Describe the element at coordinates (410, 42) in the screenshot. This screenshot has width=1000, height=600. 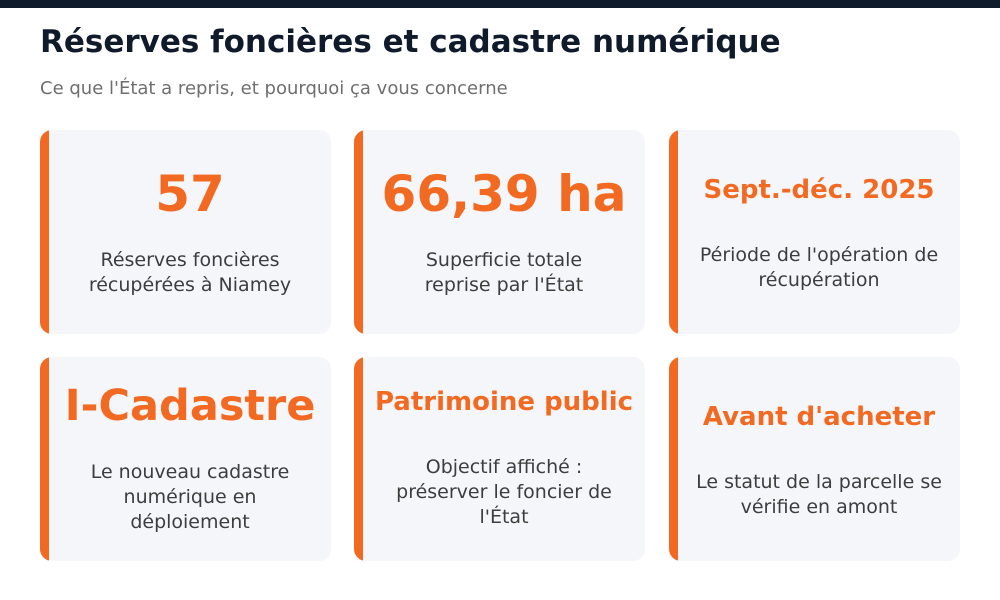
I see `page-title: Réserves foncières et cadastre numérique` at that location.